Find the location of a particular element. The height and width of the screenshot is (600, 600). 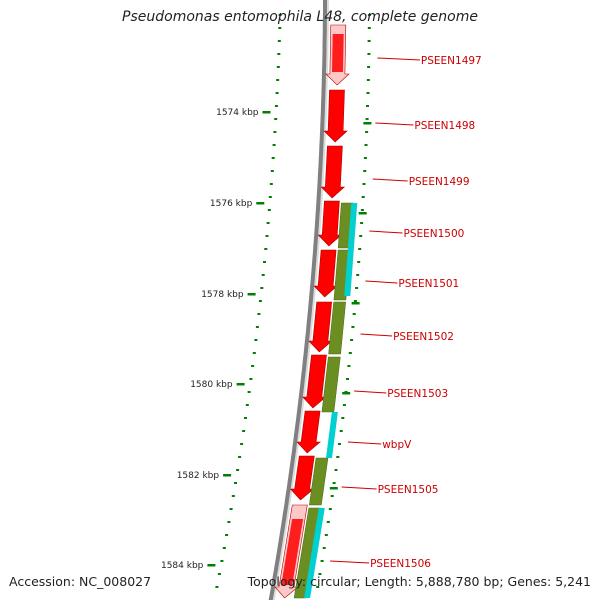

gene-label: PSEEN1502 is located at coordinates (423, 337).